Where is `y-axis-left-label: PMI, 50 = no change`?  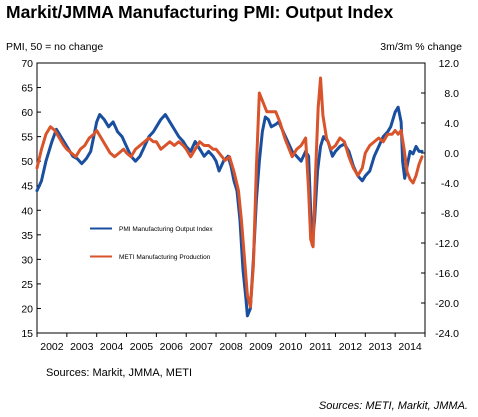
y-axis-left-label: PMI, 50 = no change is located at coordinates (55, 47).